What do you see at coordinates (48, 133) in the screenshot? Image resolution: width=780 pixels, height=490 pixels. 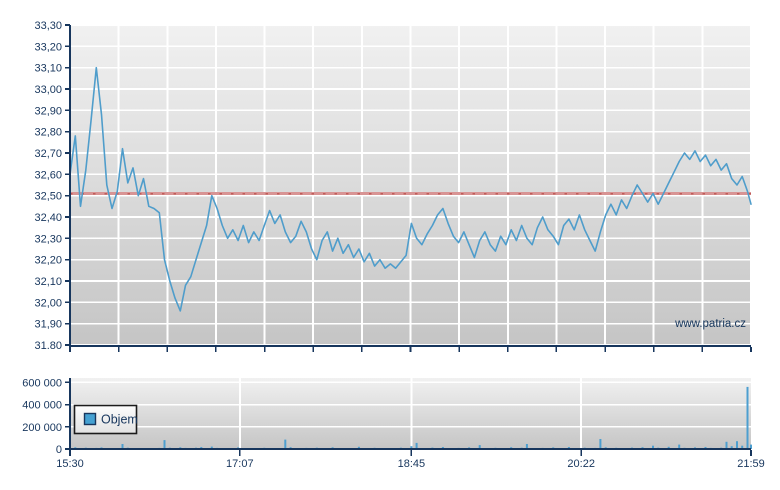 I see `y-tick-label: 32,80` at bounding box center [48, 133].